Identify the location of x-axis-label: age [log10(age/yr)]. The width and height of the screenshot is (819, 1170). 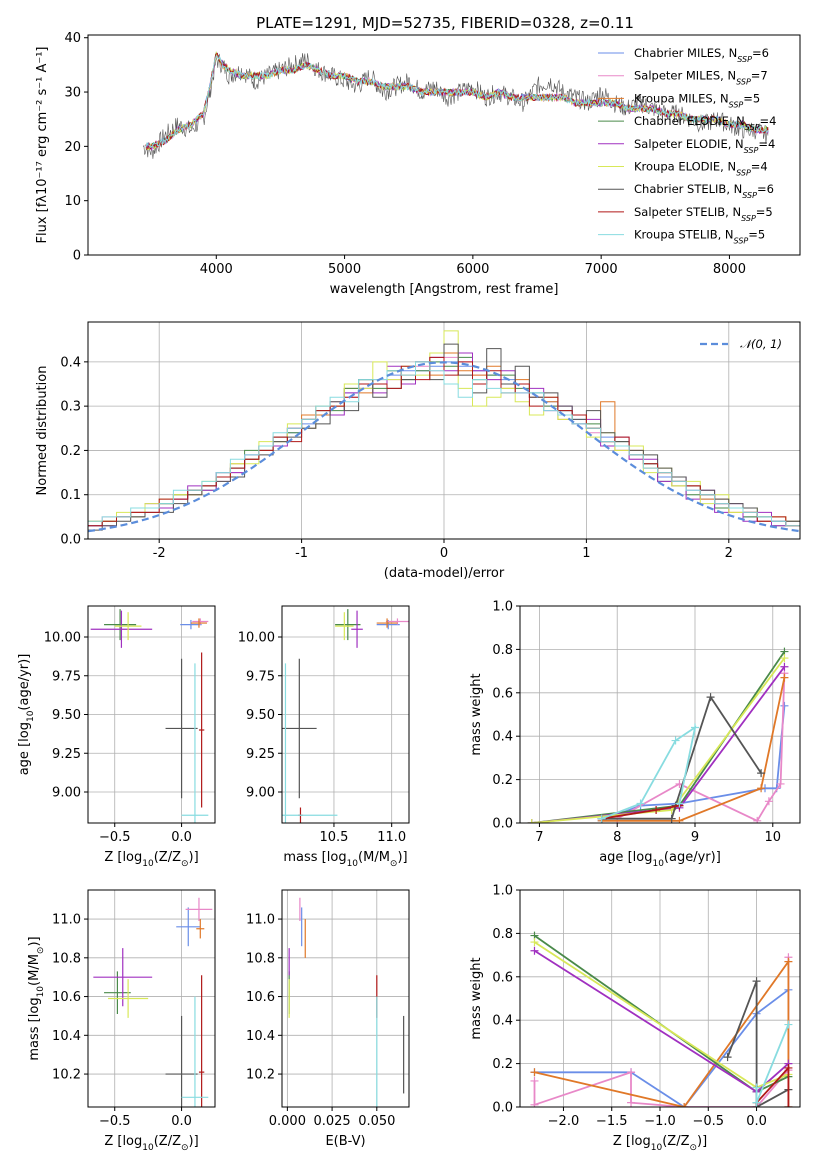
(660, 859).